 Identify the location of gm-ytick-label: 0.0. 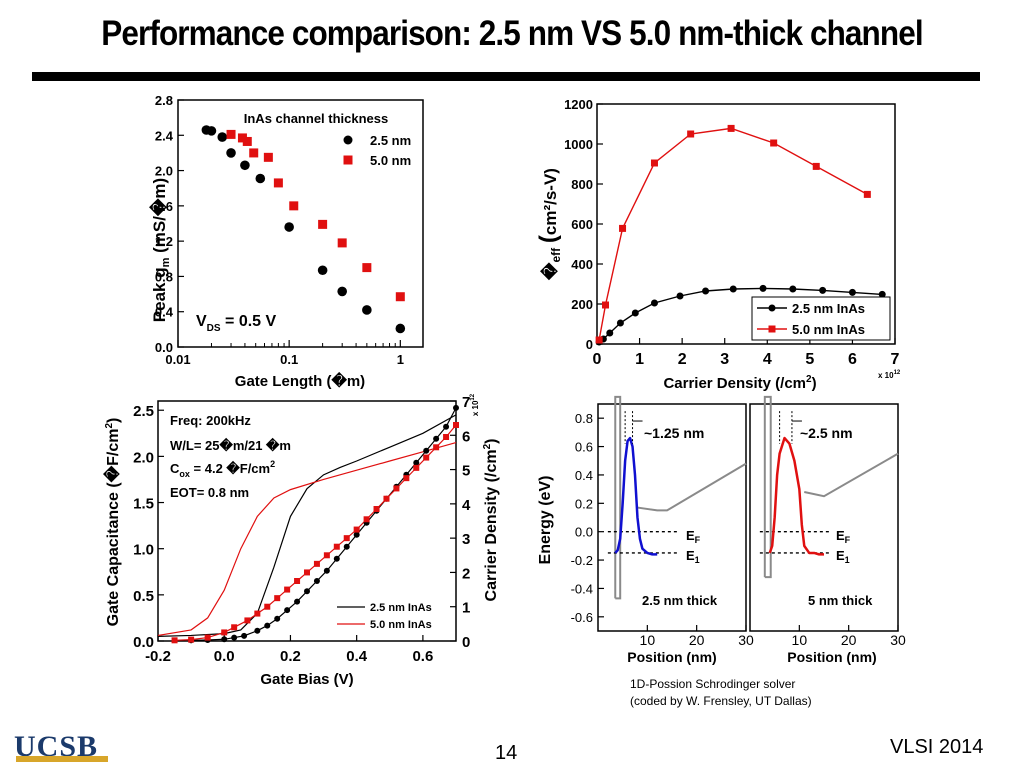
(164, 347).